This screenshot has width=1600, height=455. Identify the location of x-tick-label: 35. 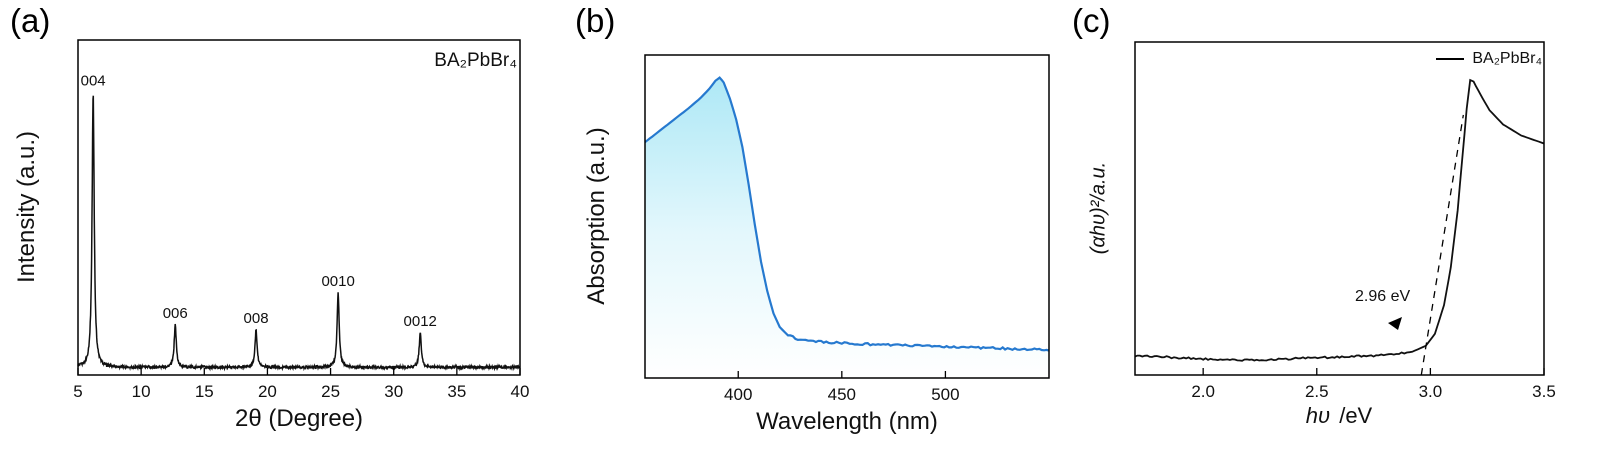
(456, 391).